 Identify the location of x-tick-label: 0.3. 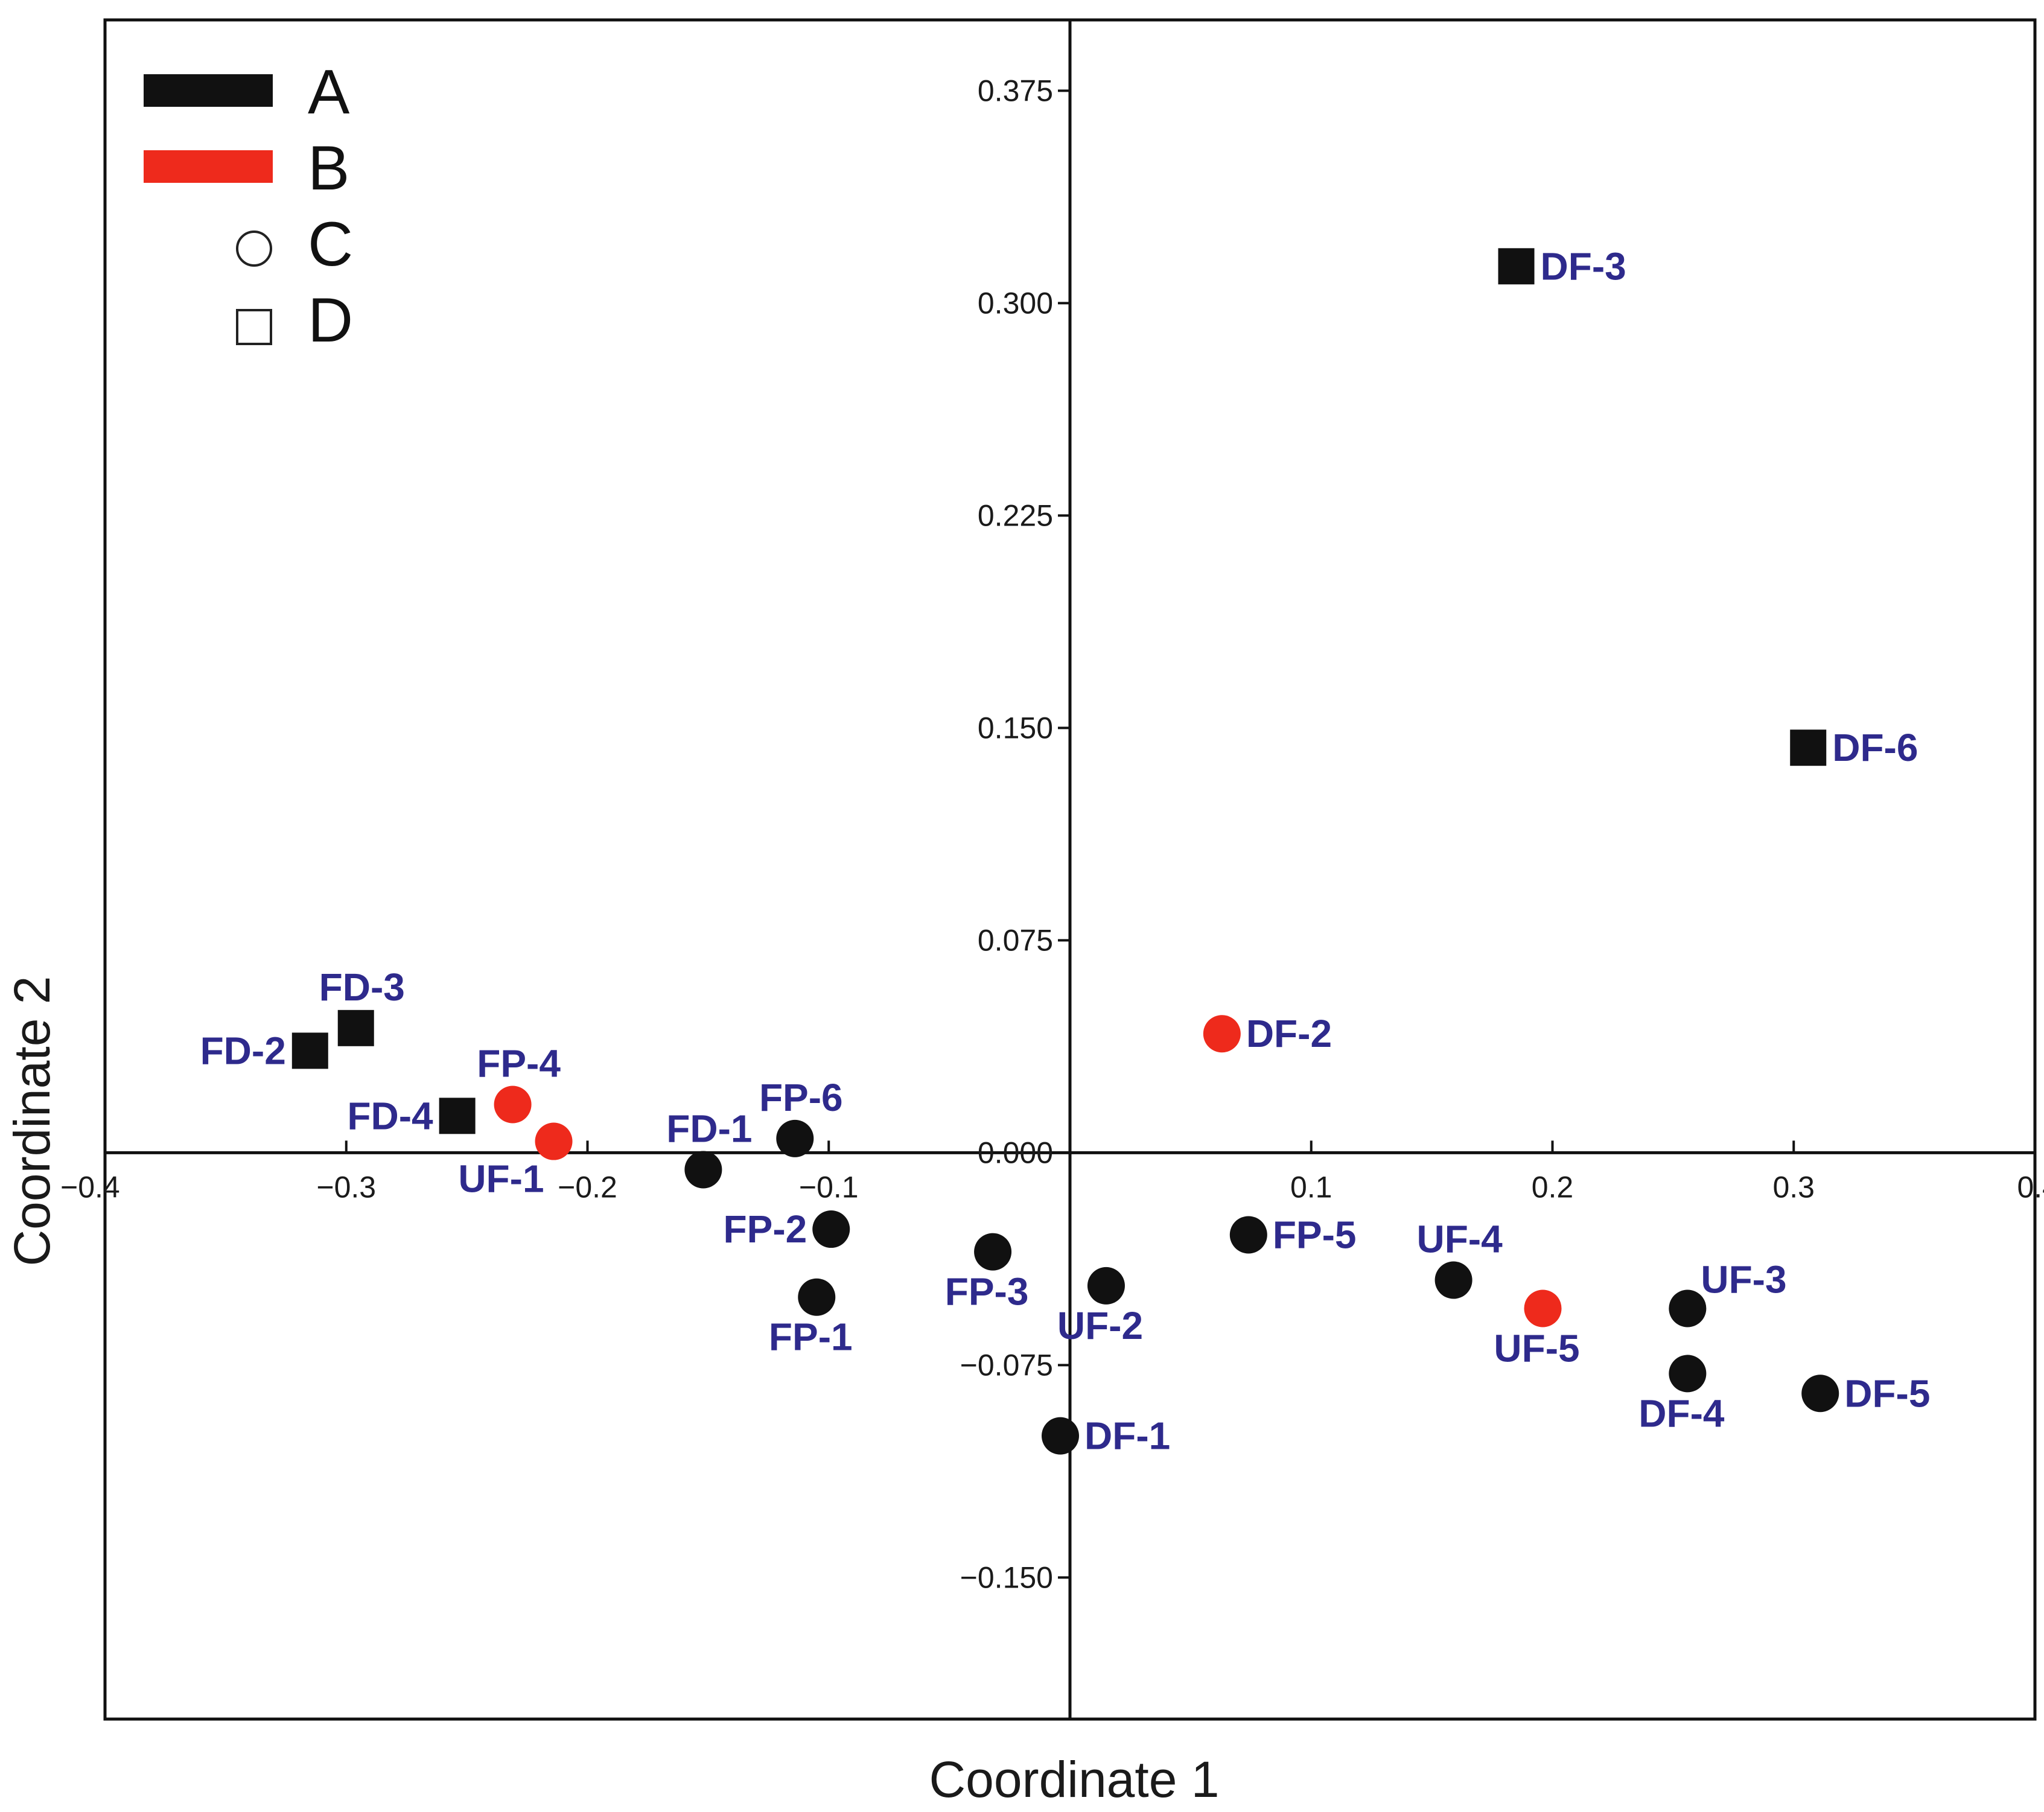
(1793, 1187).